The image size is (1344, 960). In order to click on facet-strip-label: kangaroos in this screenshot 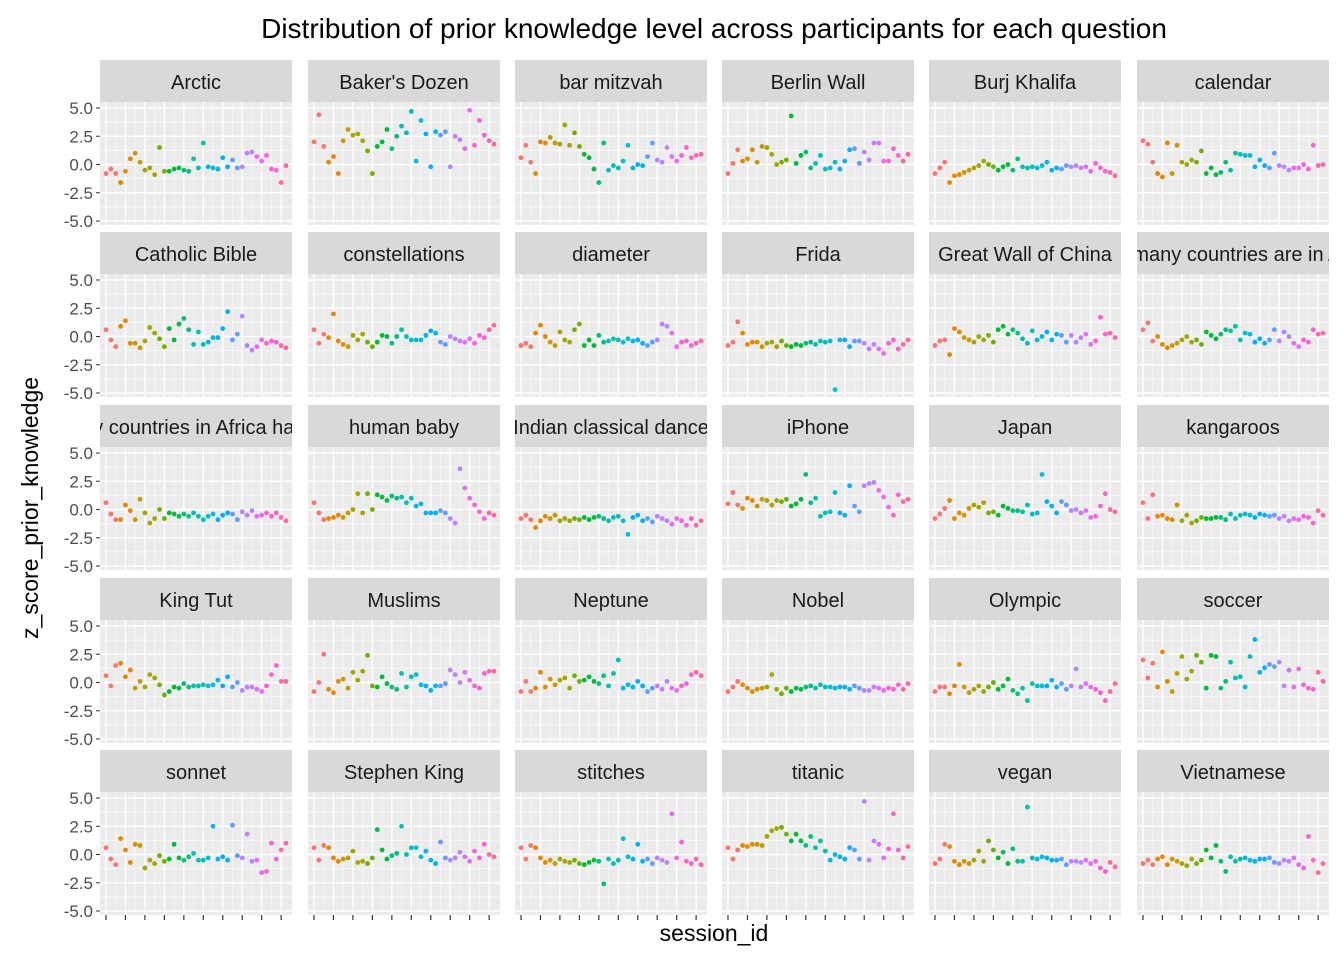, I will do `click(1232, 428)`.